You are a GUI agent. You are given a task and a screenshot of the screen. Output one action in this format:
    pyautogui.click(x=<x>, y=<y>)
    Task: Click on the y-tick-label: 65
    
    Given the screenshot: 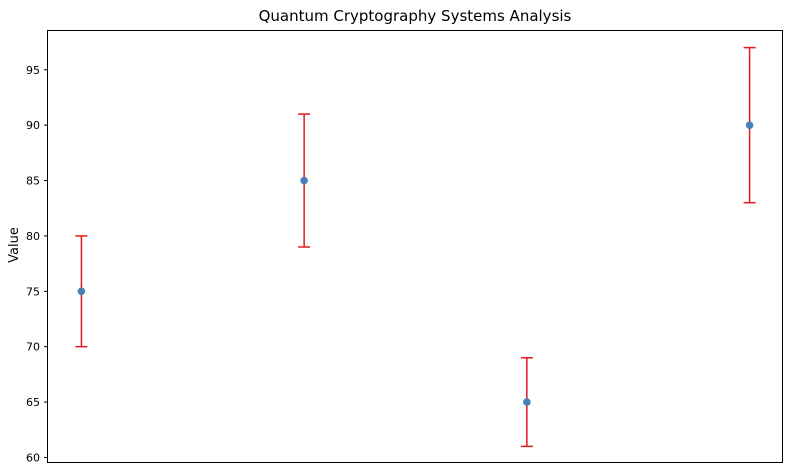 What is the action you would take?
    pyautogui.click(x=33, y=402)
    